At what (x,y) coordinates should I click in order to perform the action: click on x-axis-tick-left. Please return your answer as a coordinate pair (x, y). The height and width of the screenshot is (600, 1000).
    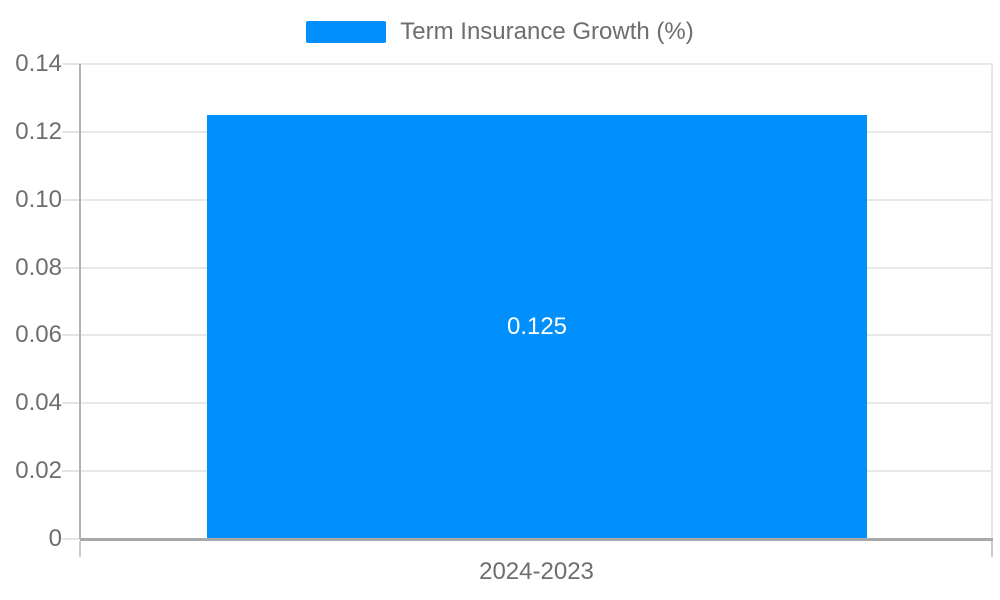
    Looking at the image, I should click on (80, 549).